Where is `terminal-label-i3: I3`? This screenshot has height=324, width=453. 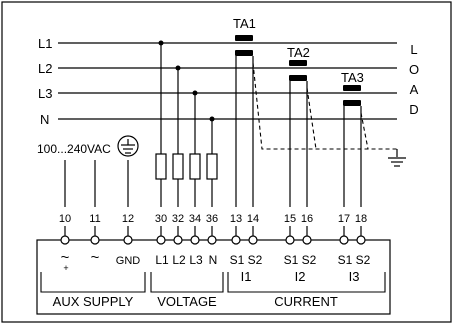 terminal-label-i3: I3 is located at coordinates (354, 276).